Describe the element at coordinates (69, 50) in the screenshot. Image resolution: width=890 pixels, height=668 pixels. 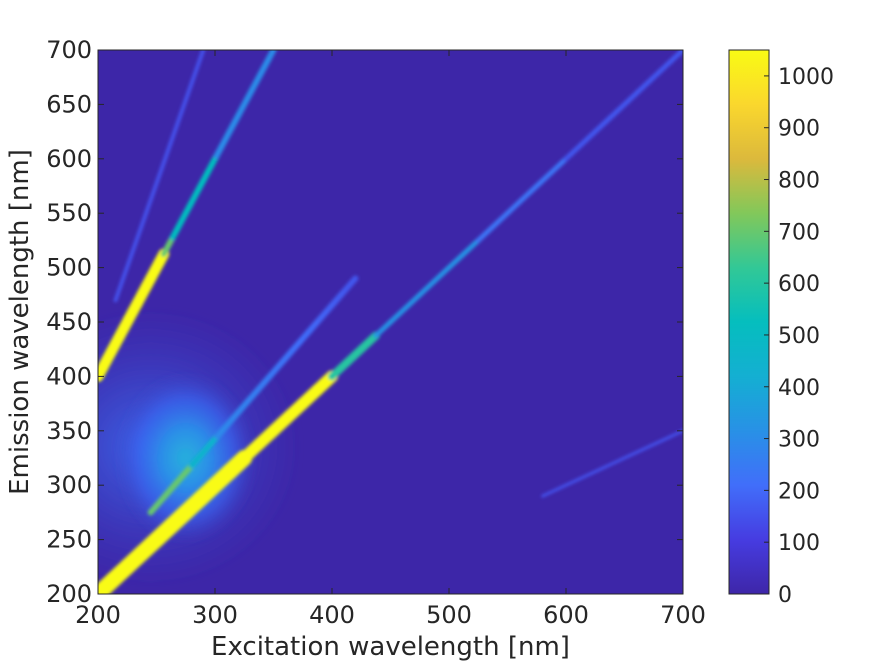
I see `y-tick-label: 700` at that location.